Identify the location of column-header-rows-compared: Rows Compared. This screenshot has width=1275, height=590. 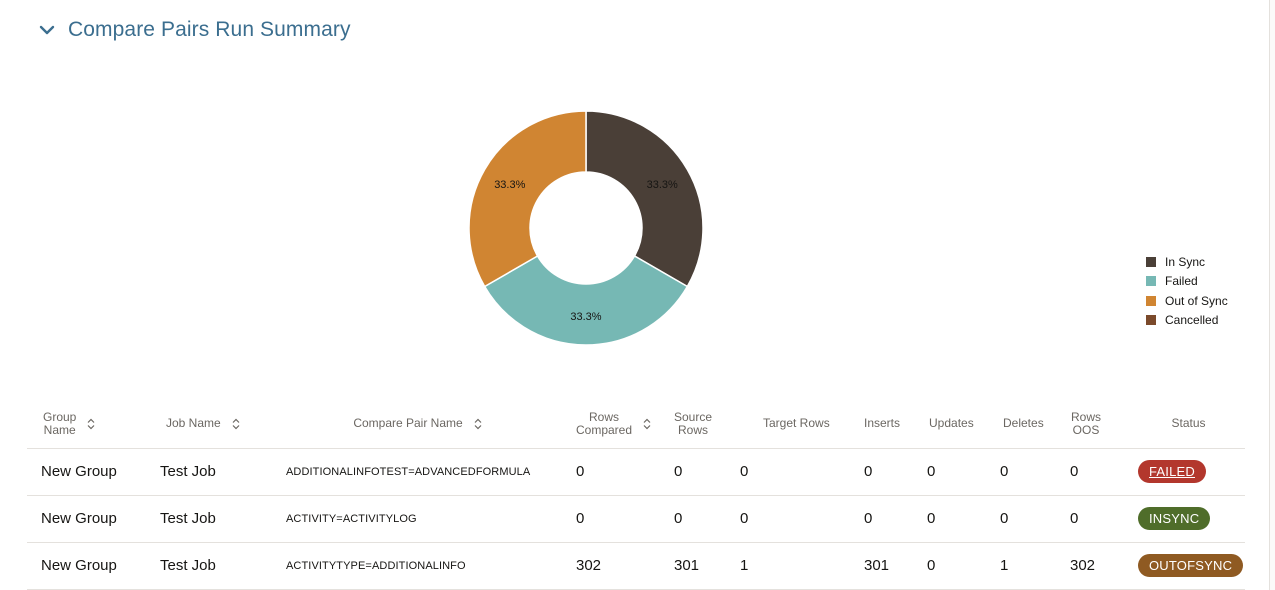
(612, 424).